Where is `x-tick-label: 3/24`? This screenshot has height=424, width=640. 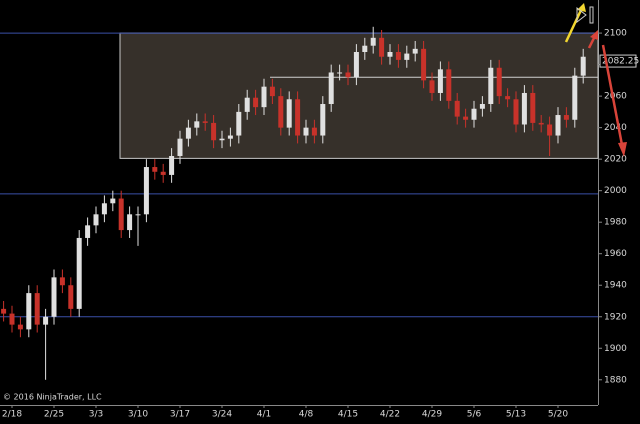
x-tick-label: 3/24 is located at coordinates (222, 415).